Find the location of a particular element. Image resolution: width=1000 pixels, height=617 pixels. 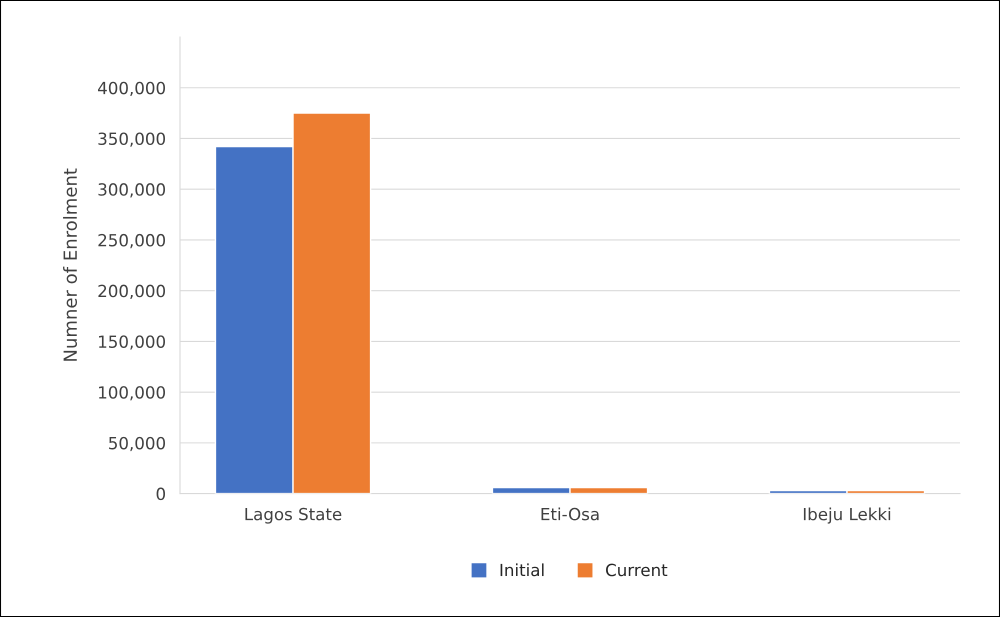

y-tick-label: 200,000 is located at coordinates (132, 291).